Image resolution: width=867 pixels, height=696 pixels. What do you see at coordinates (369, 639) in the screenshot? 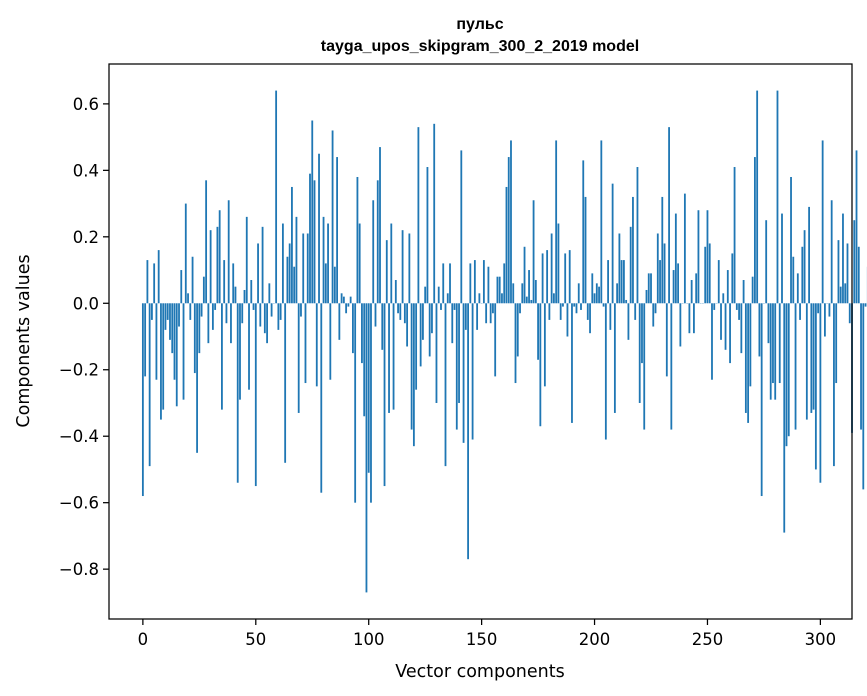
I see `x-tick-label: 100` at bounding box center [369, 639].